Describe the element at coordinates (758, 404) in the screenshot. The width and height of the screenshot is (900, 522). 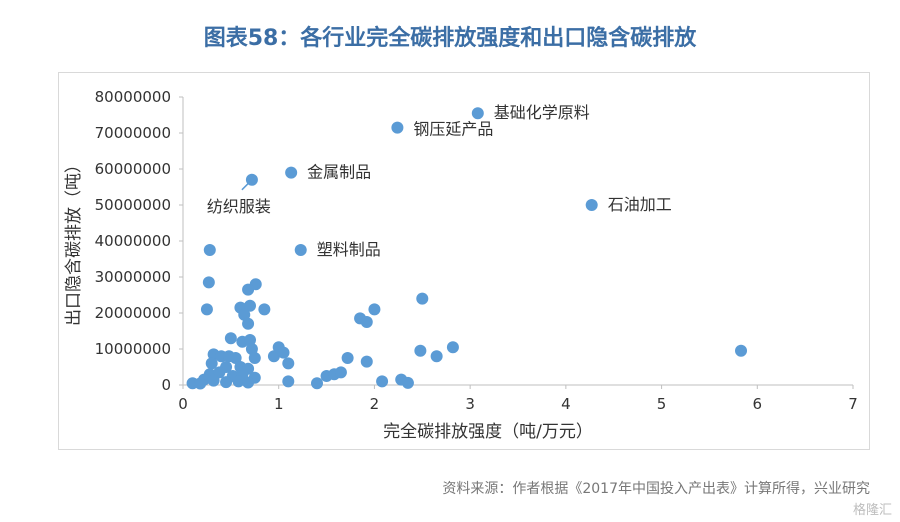
I see `x-tick-label: 6` at that location.